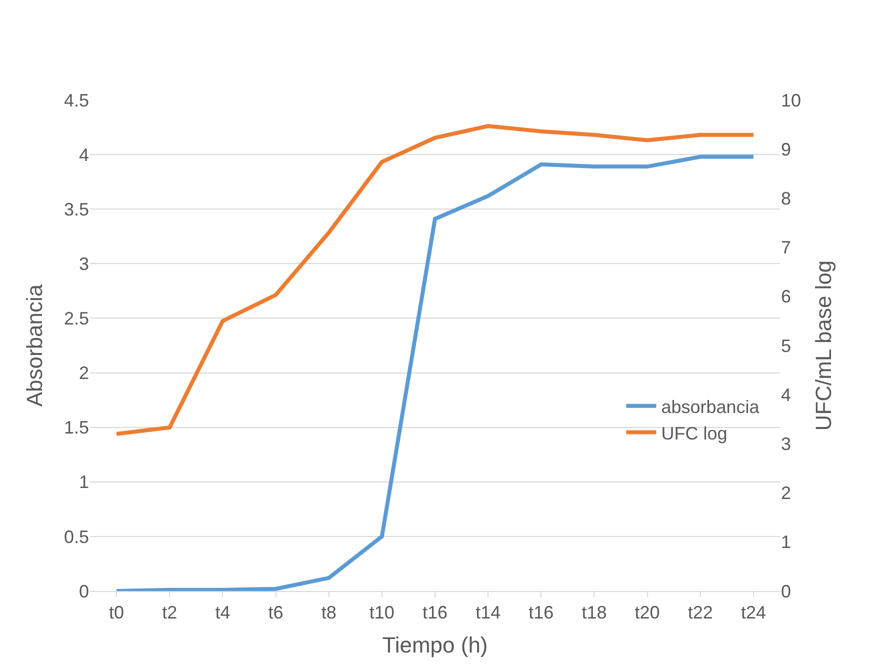 This screenshot has height=671, width=870. I want to click on y-tick-label: 3, so click(83, 264).